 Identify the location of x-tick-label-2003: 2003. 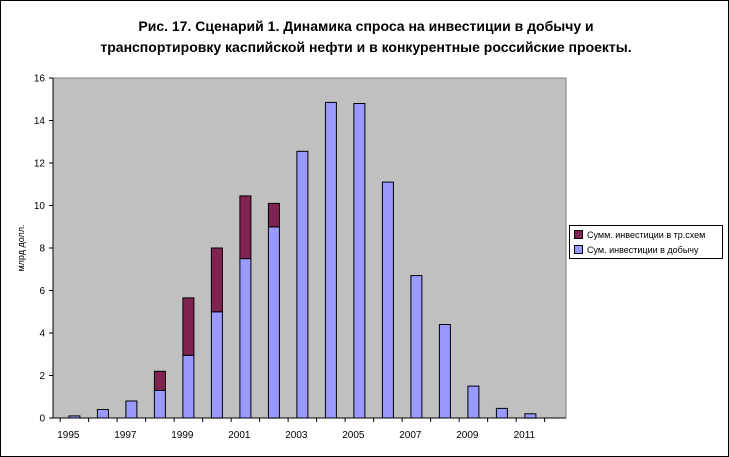
(296, 435).